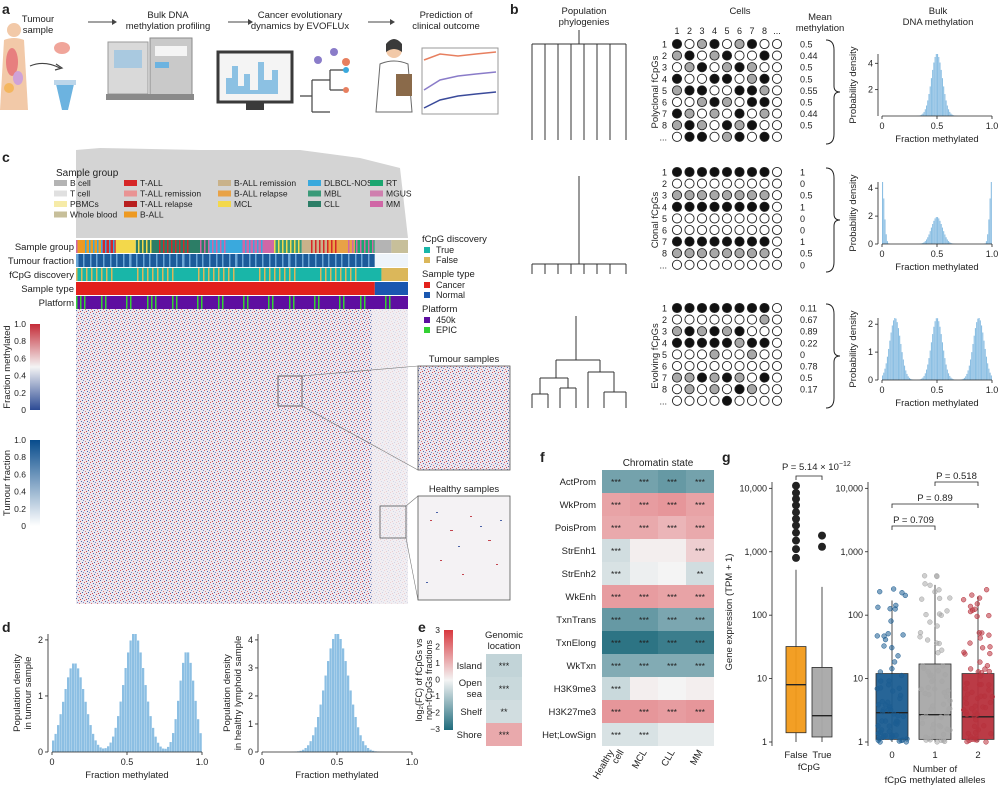 The height and width of the screenshot is (796, 1000). Describe the element at coordinates (796, 690) in the screenshot. I see `box` at that location.